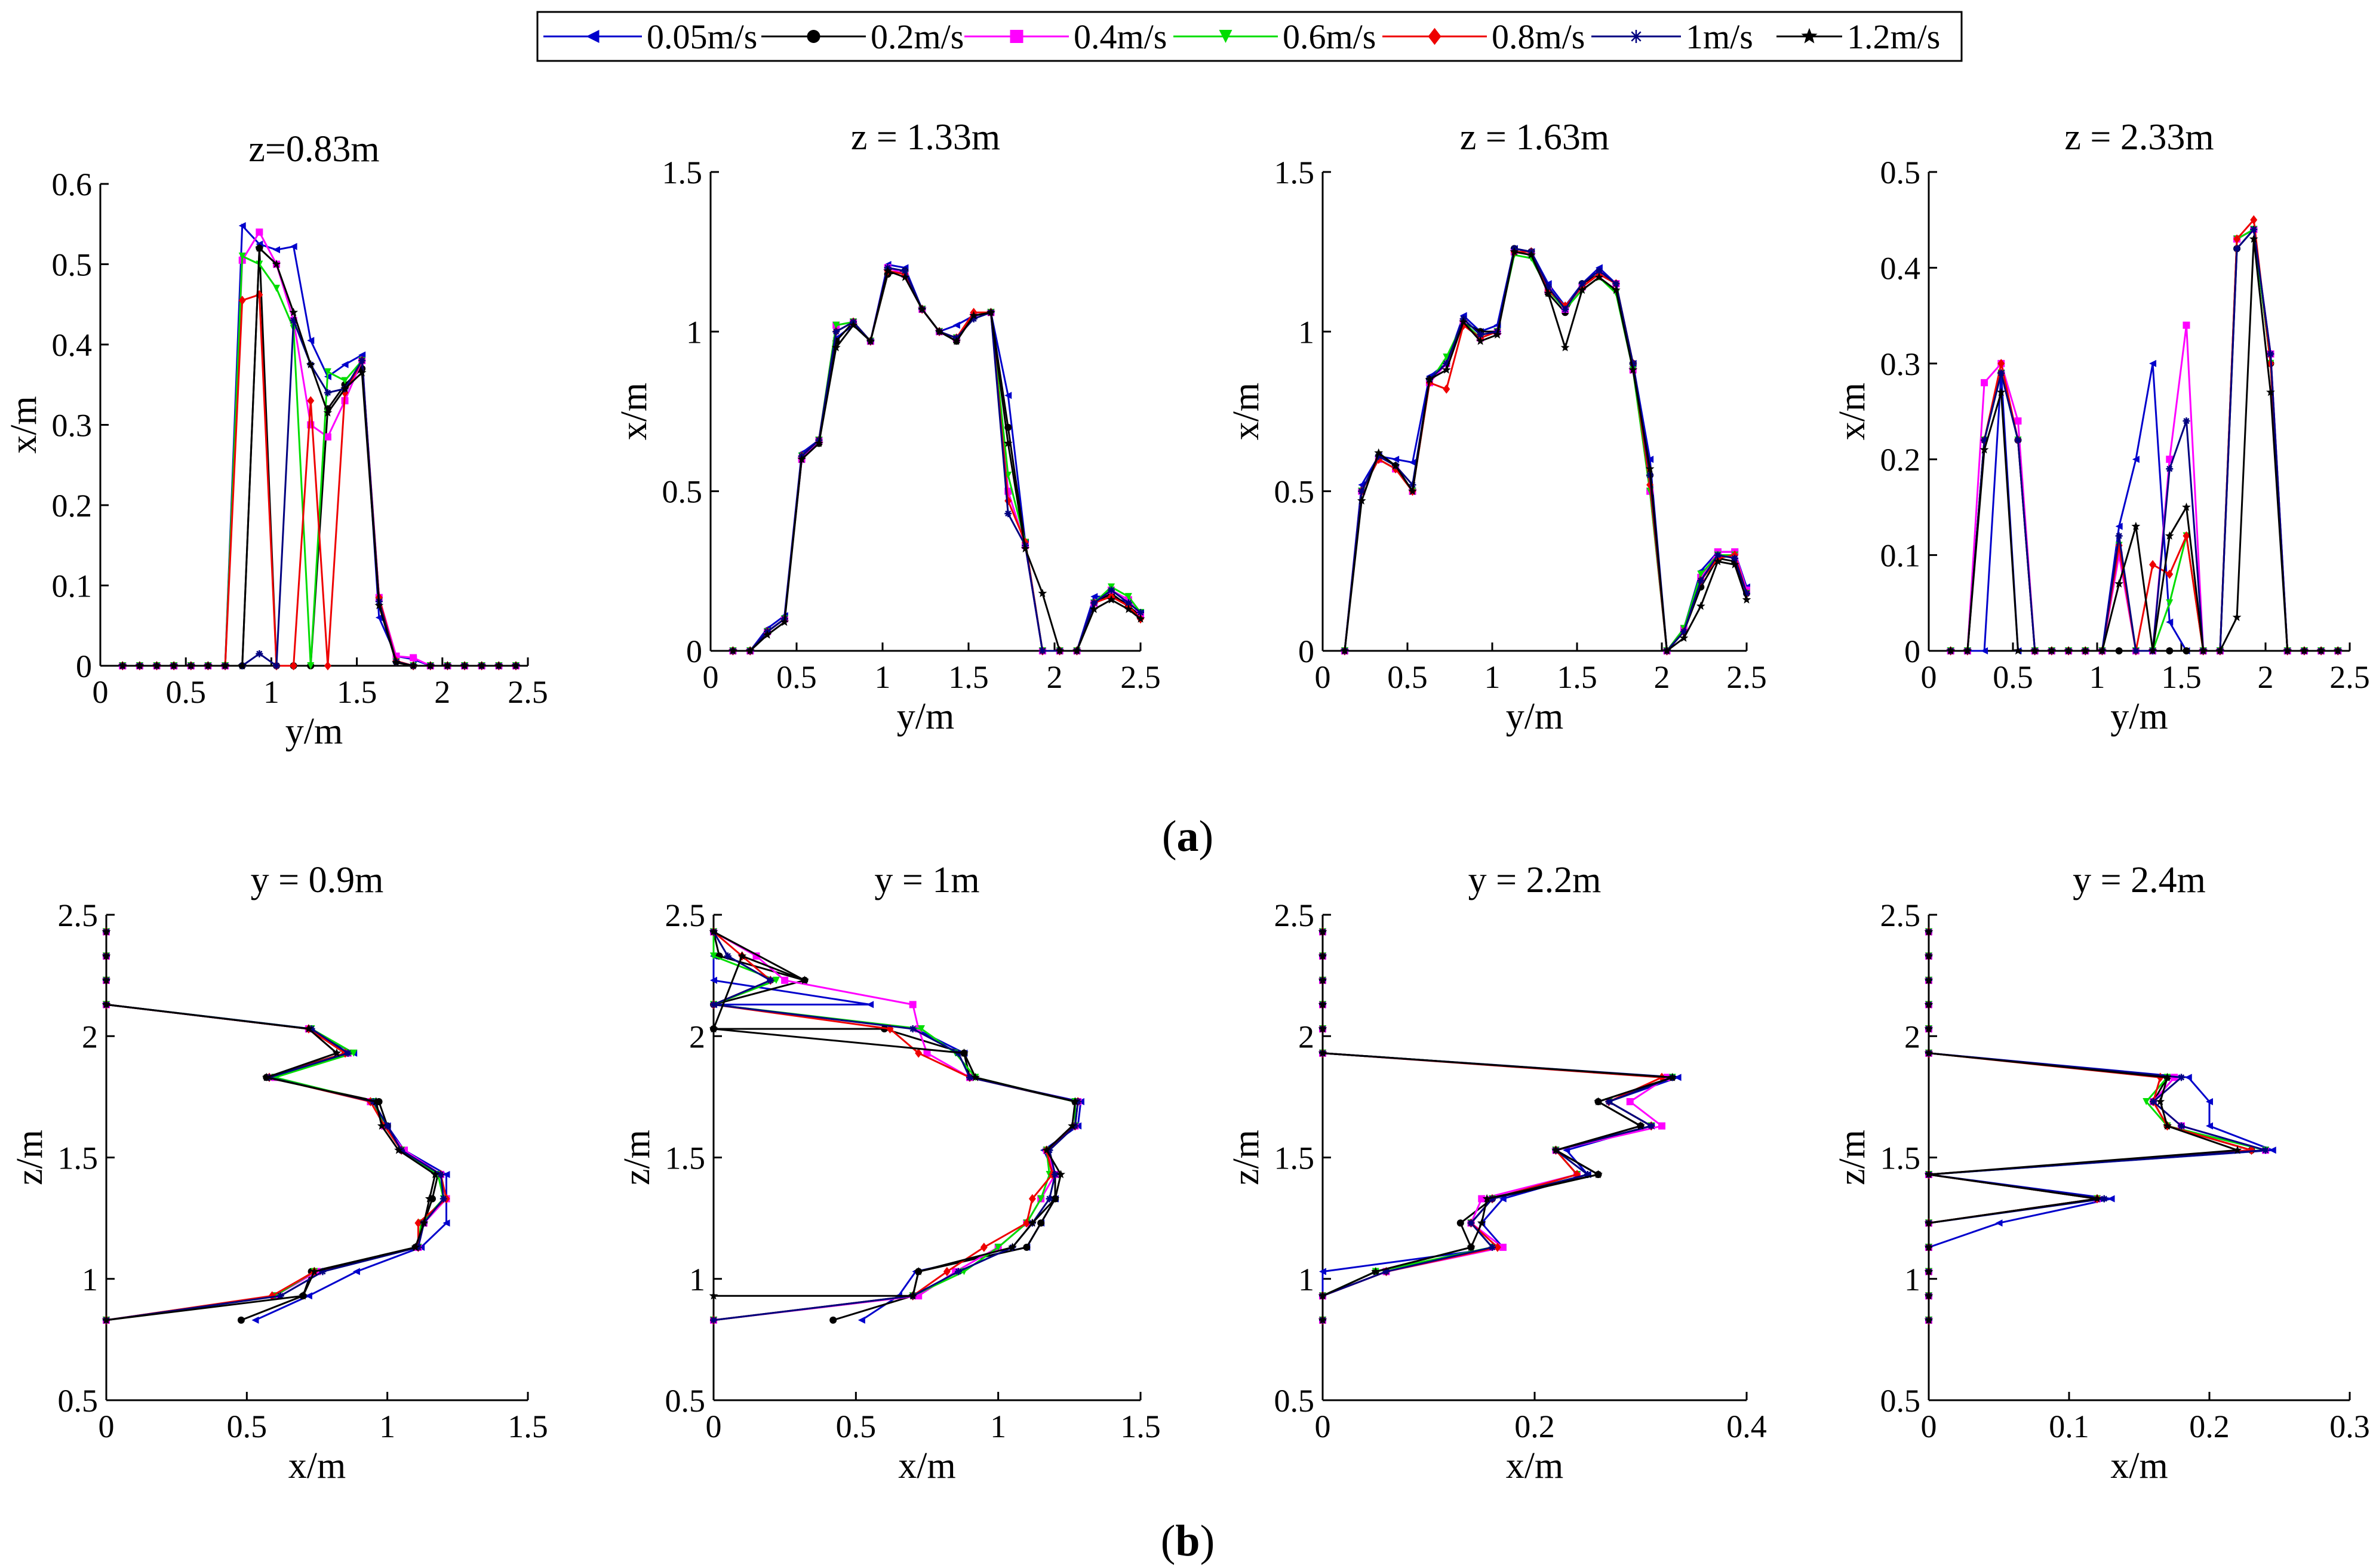 The width and height of the screenshot is (2376, 1568). I want to click on y-tick-label: 0, so click(84, 666).